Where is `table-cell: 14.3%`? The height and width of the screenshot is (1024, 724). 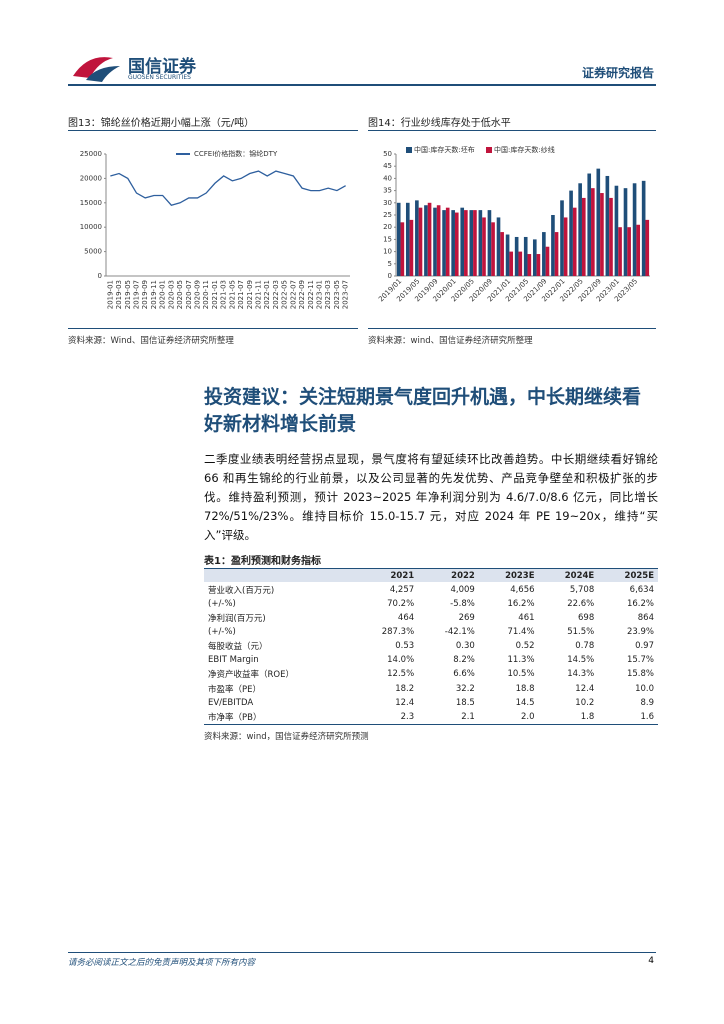
table-cell: 14.3% is located at coordinates (581, 673).